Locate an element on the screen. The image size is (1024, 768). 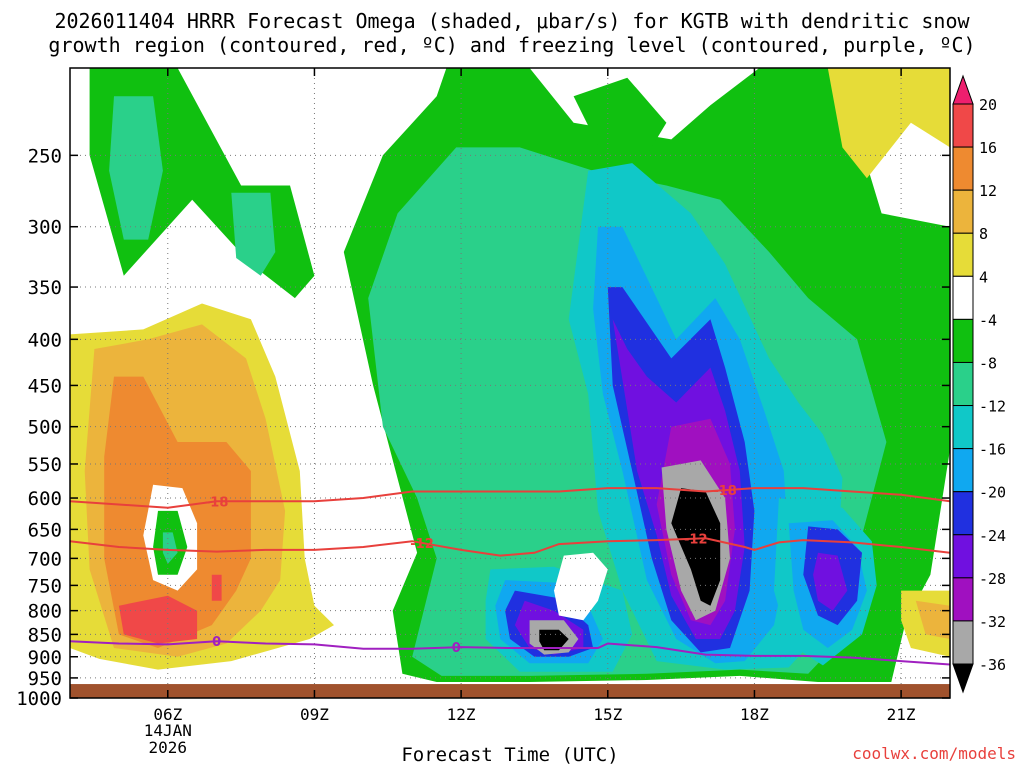
freezing-label-0: 0 is located at coordinates (216, 642).